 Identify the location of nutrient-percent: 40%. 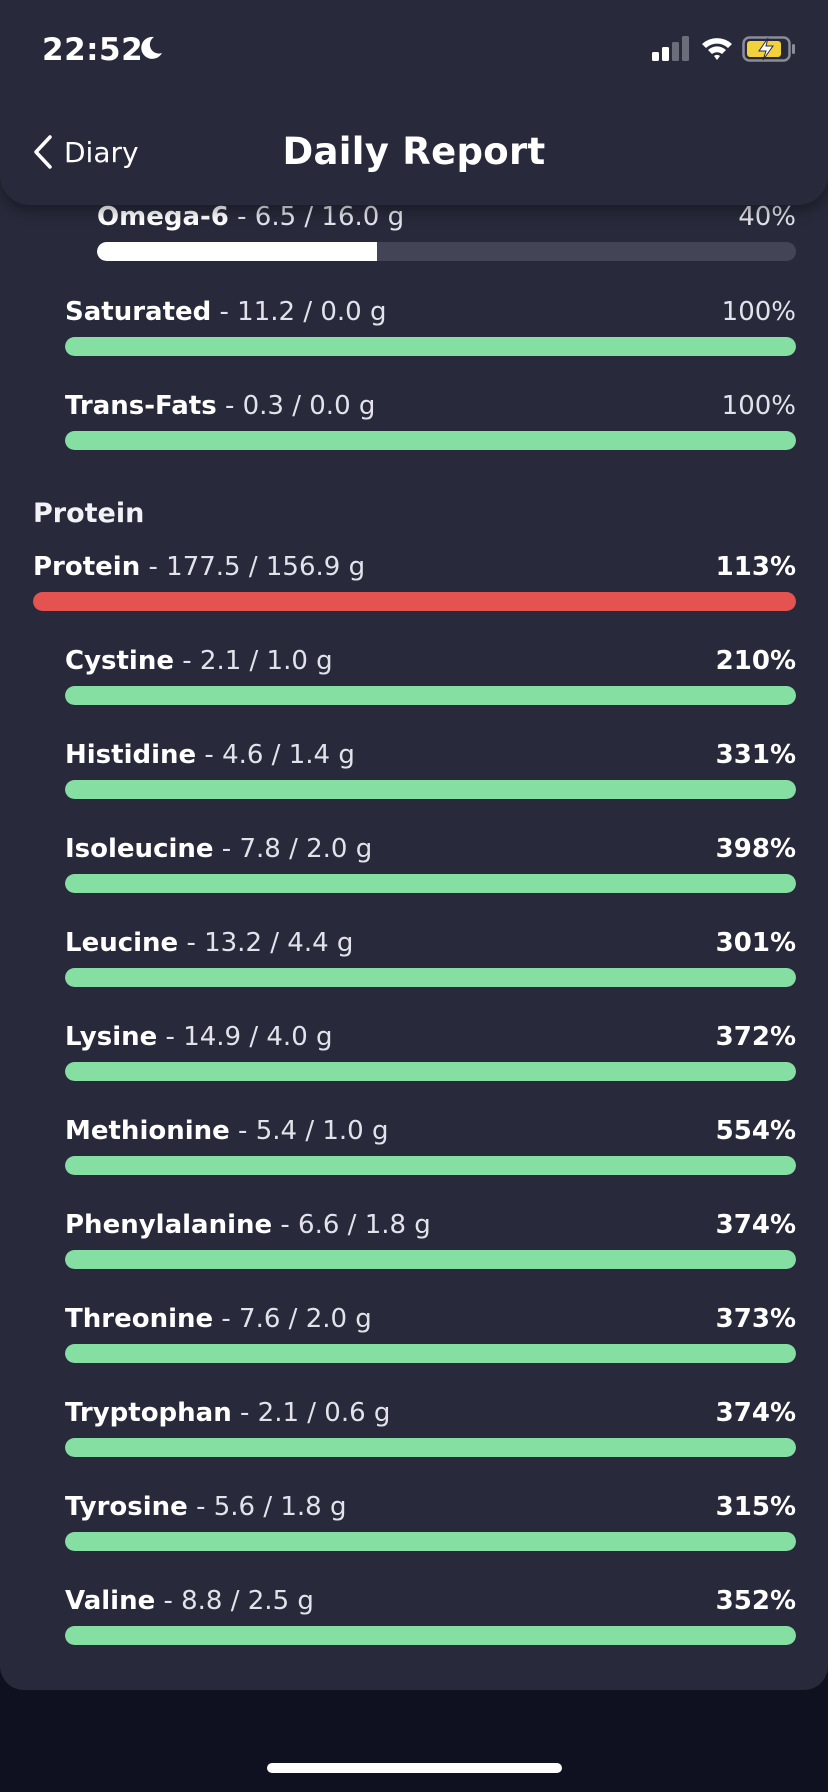
(767, 217).